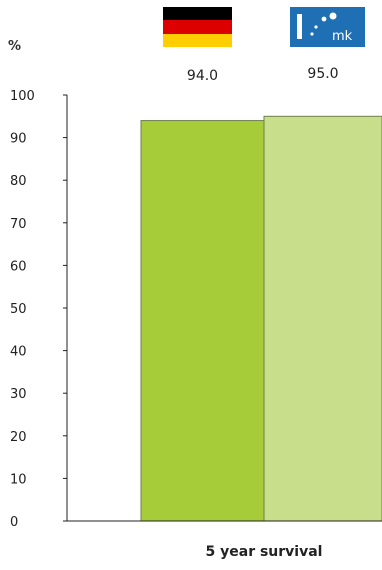  Describe the element at coordinates (18, 181) in the screenshot. I see `y-tick-label: 80` at that location.